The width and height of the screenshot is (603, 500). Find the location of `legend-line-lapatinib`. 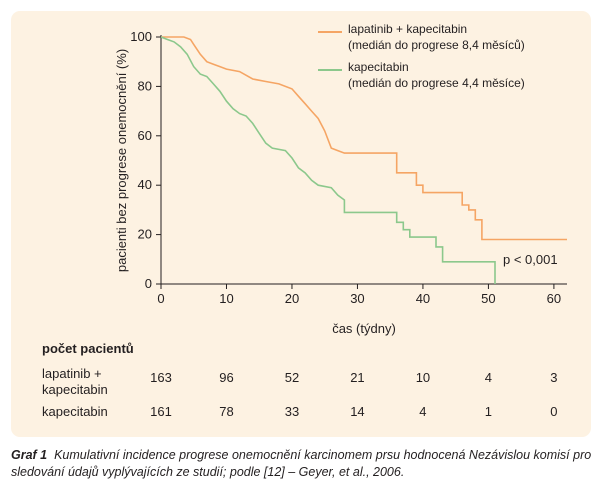

legend-line-lapatinib is located at coordinates (330, 32).